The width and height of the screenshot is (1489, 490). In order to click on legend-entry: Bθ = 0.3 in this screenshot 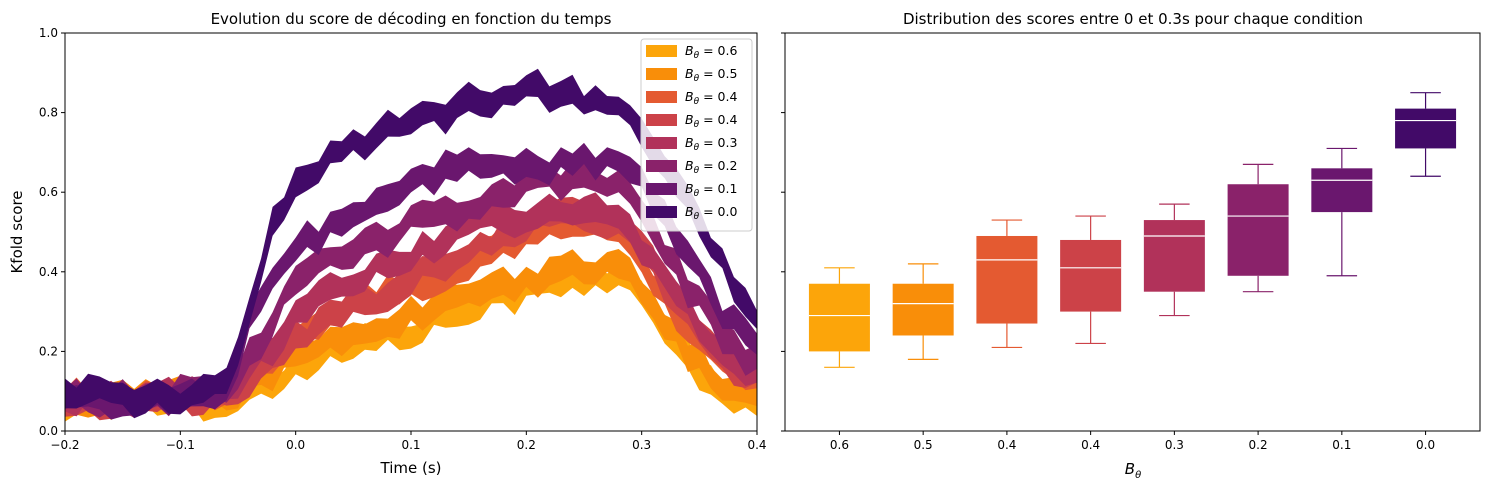, I will do `click(711, 144)`.